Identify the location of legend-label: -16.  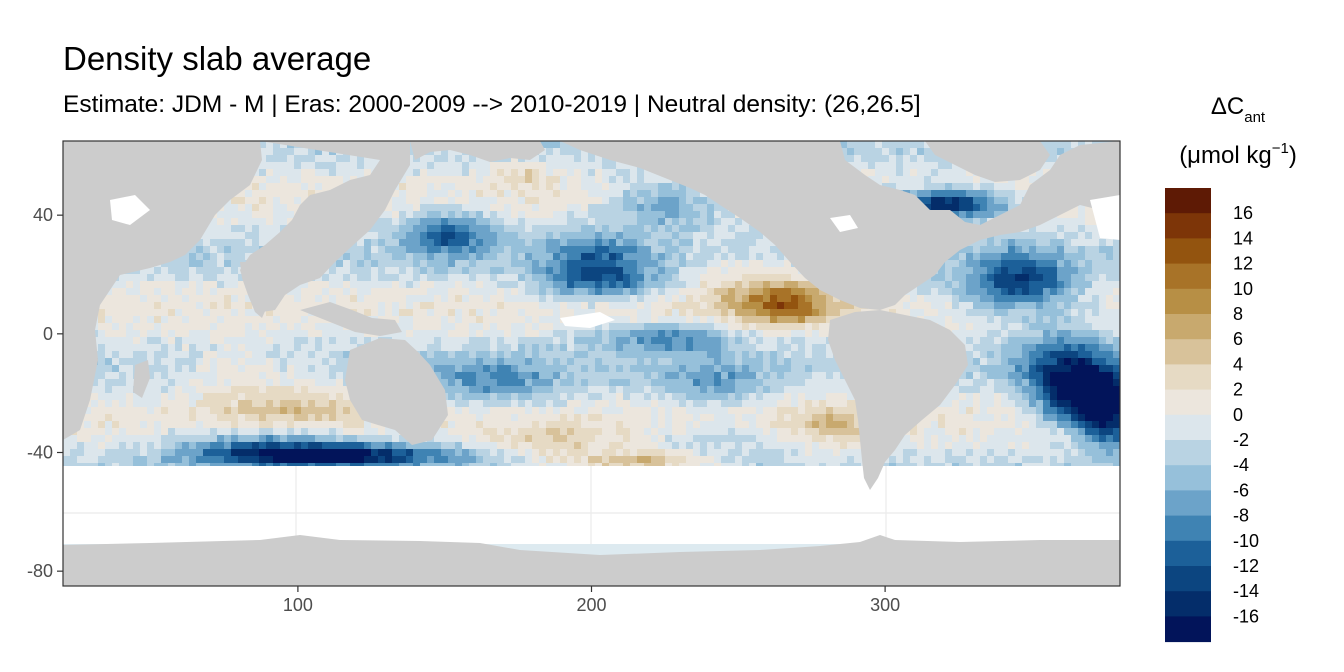
(1246, 616).